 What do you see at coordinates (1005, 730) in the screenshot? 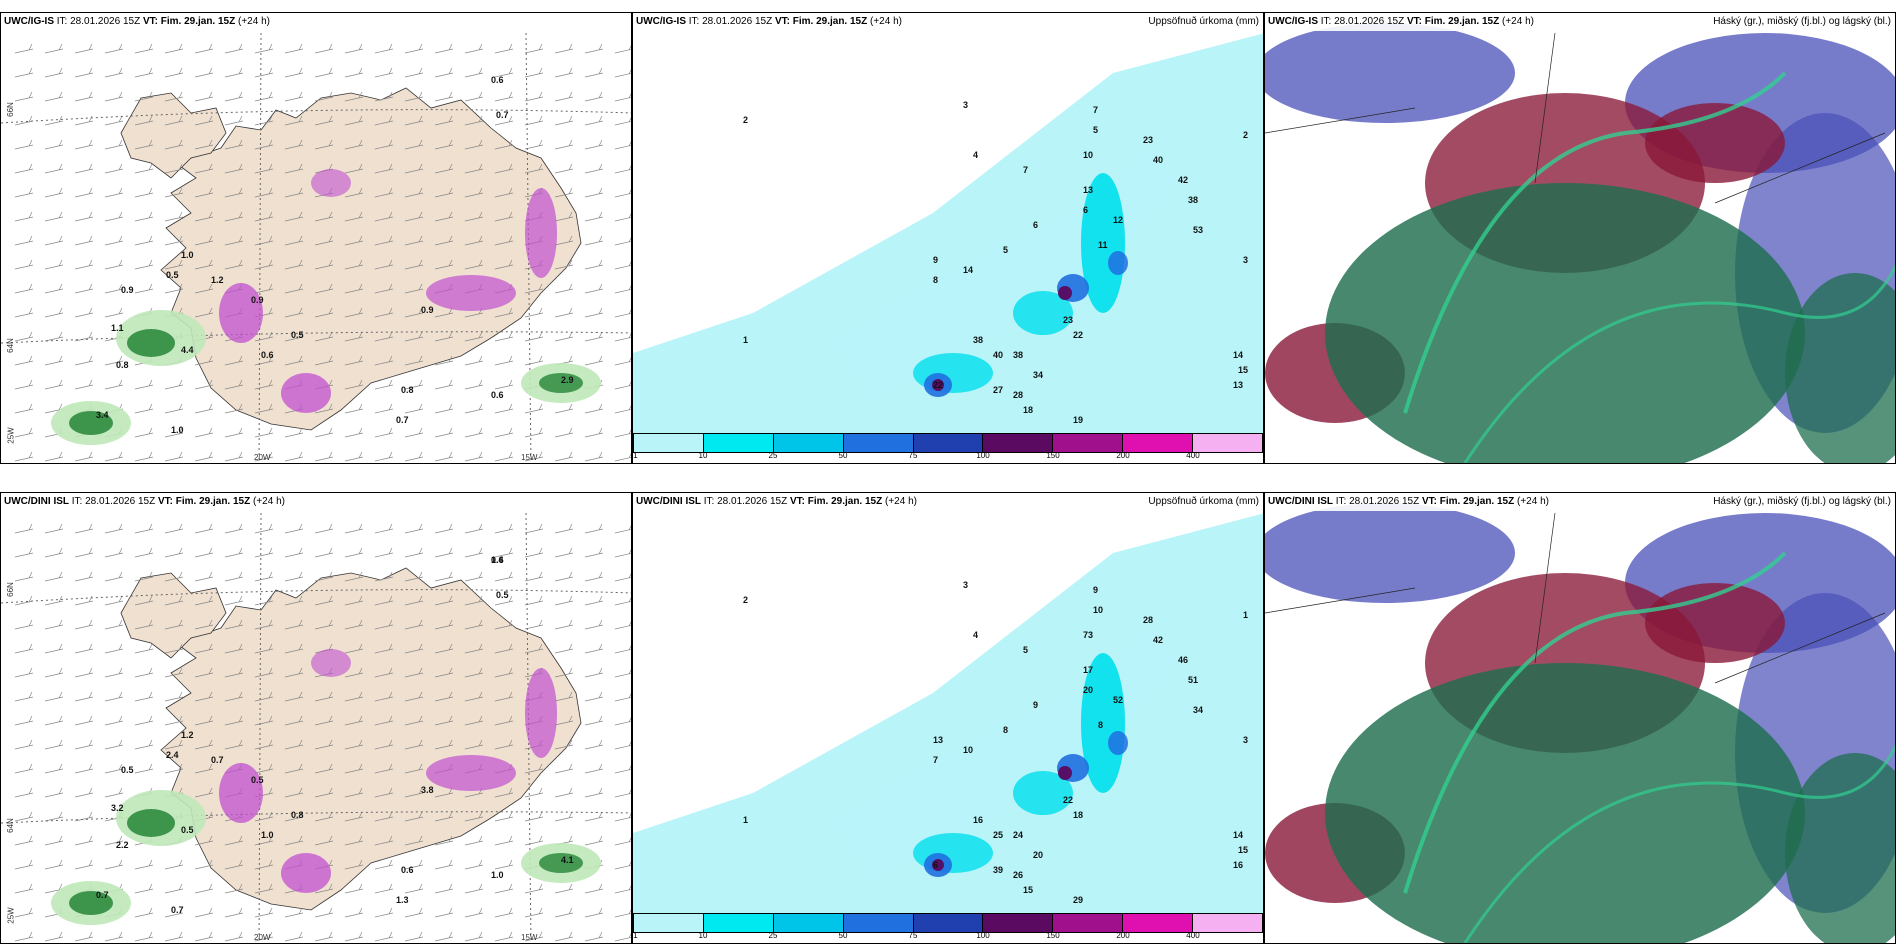
I see `precip-value-label: 8` at bounding box center [1005, 730].